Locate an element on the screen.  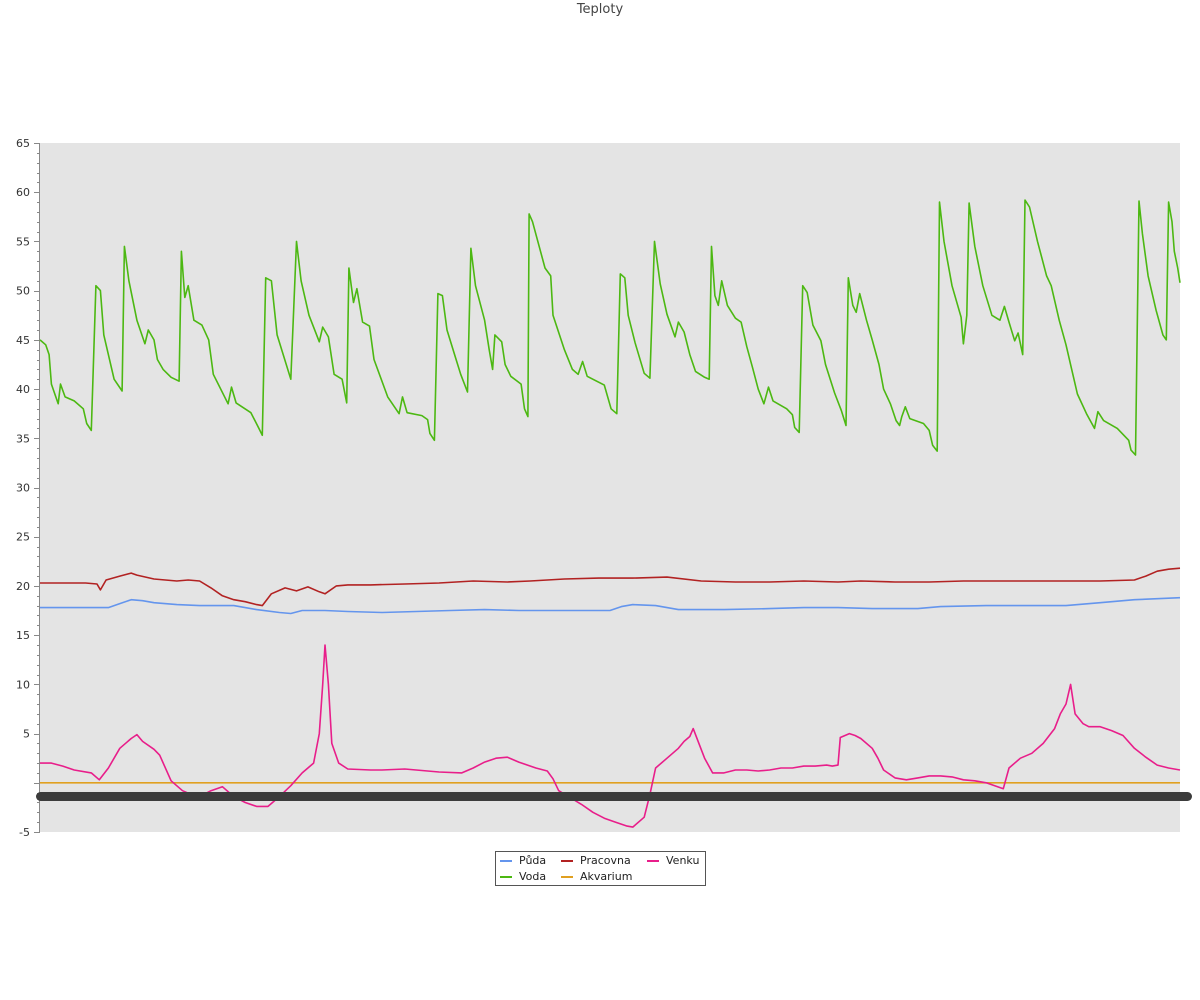
legend-label-pracovna: Pracovna is located at coordinates (605, 860).